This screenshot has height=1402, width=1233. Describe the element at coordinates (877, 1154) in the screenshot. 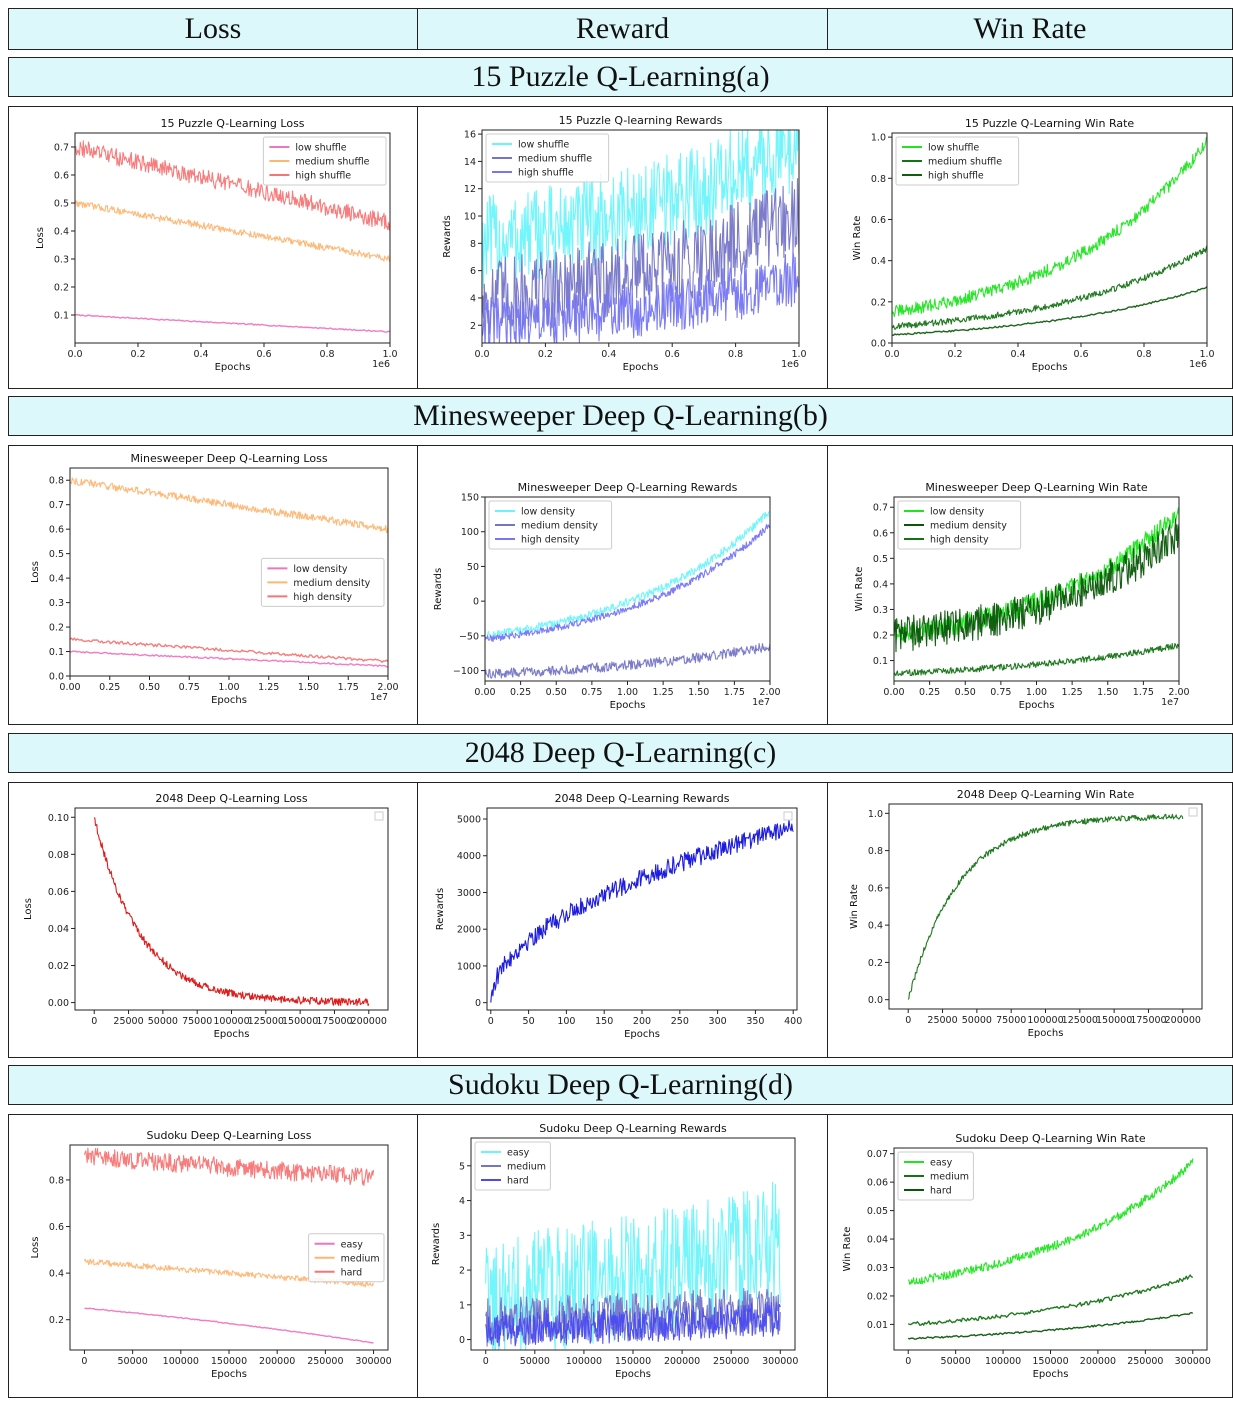

I see `y-tick-label: 0.07` at that location.